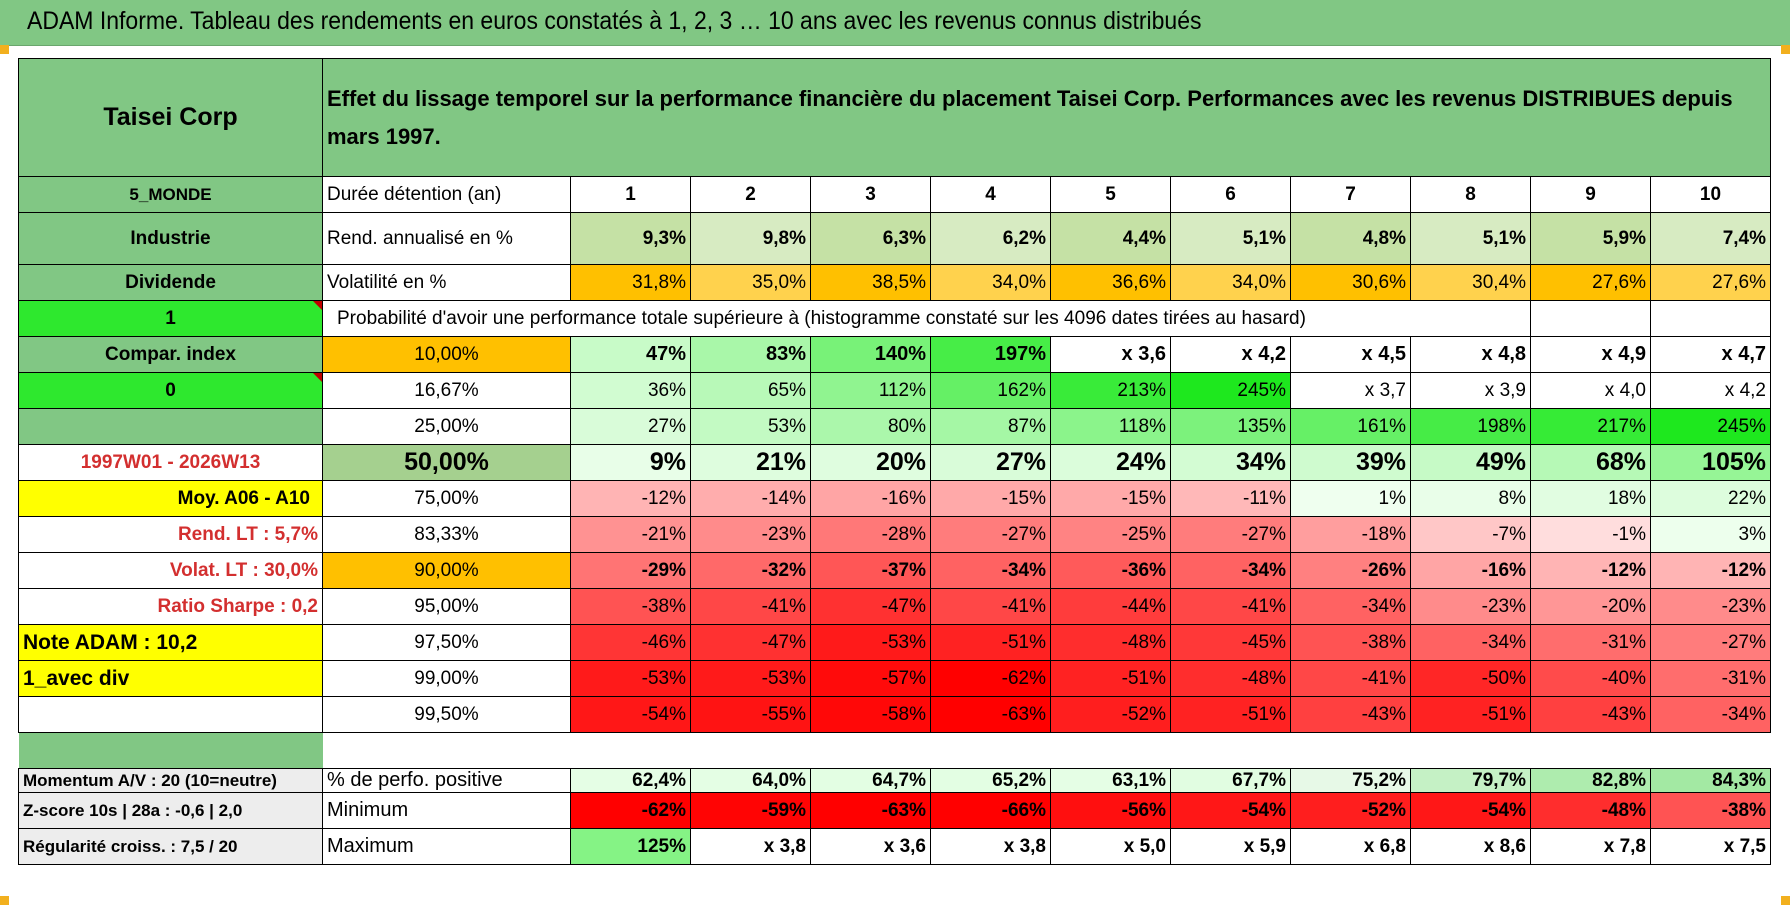 This screenshot has width=1790, height=907. What do you see at coordinates (1110, 714) in the screenshot?
I see `quantile-value: -52%` at bounding box center [1110, 714].